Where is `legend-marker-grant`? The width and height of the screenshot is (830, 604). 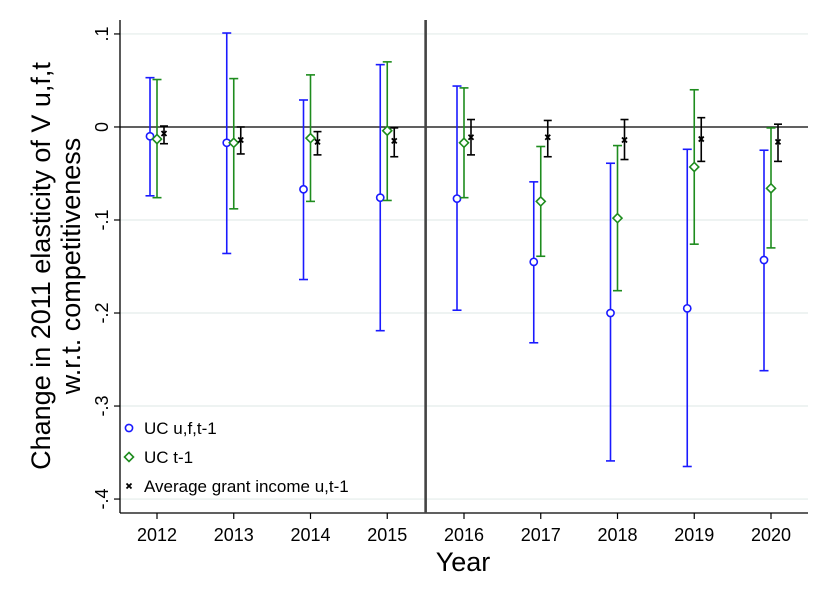
legend-marker-grant is located at coordinates (129, 486).